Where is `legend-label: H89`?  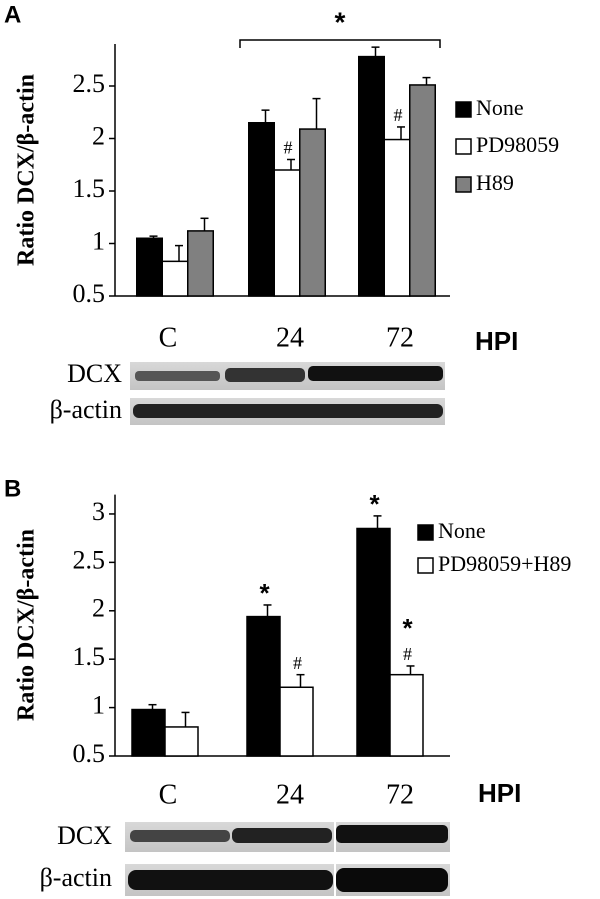
legend-label: H89 is located at coordinates (495, 182).